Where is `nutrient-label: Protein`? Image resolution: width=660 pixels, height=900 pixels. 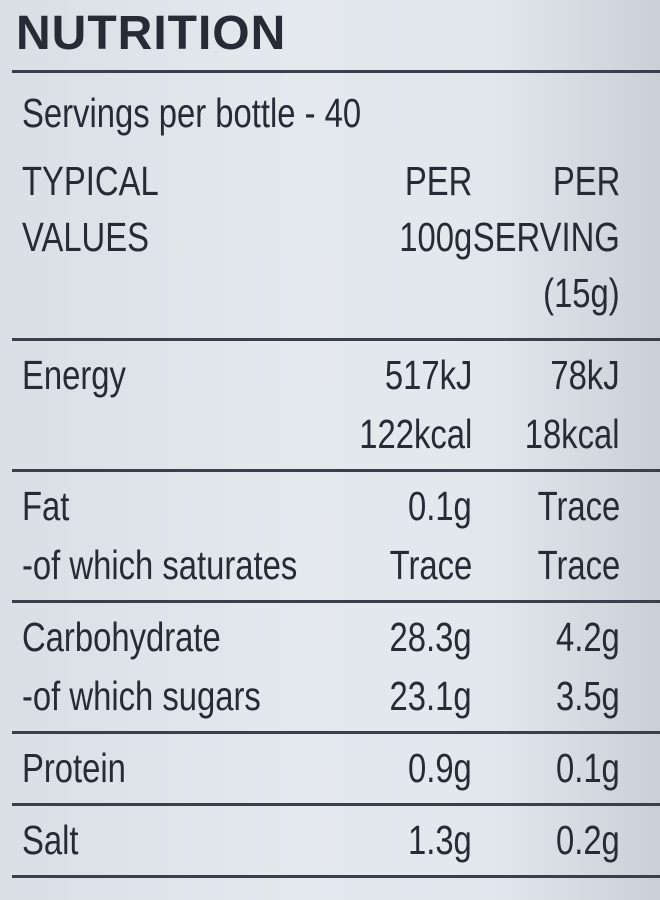
nutrient-label: Protein is located at coordinates (74, 768).